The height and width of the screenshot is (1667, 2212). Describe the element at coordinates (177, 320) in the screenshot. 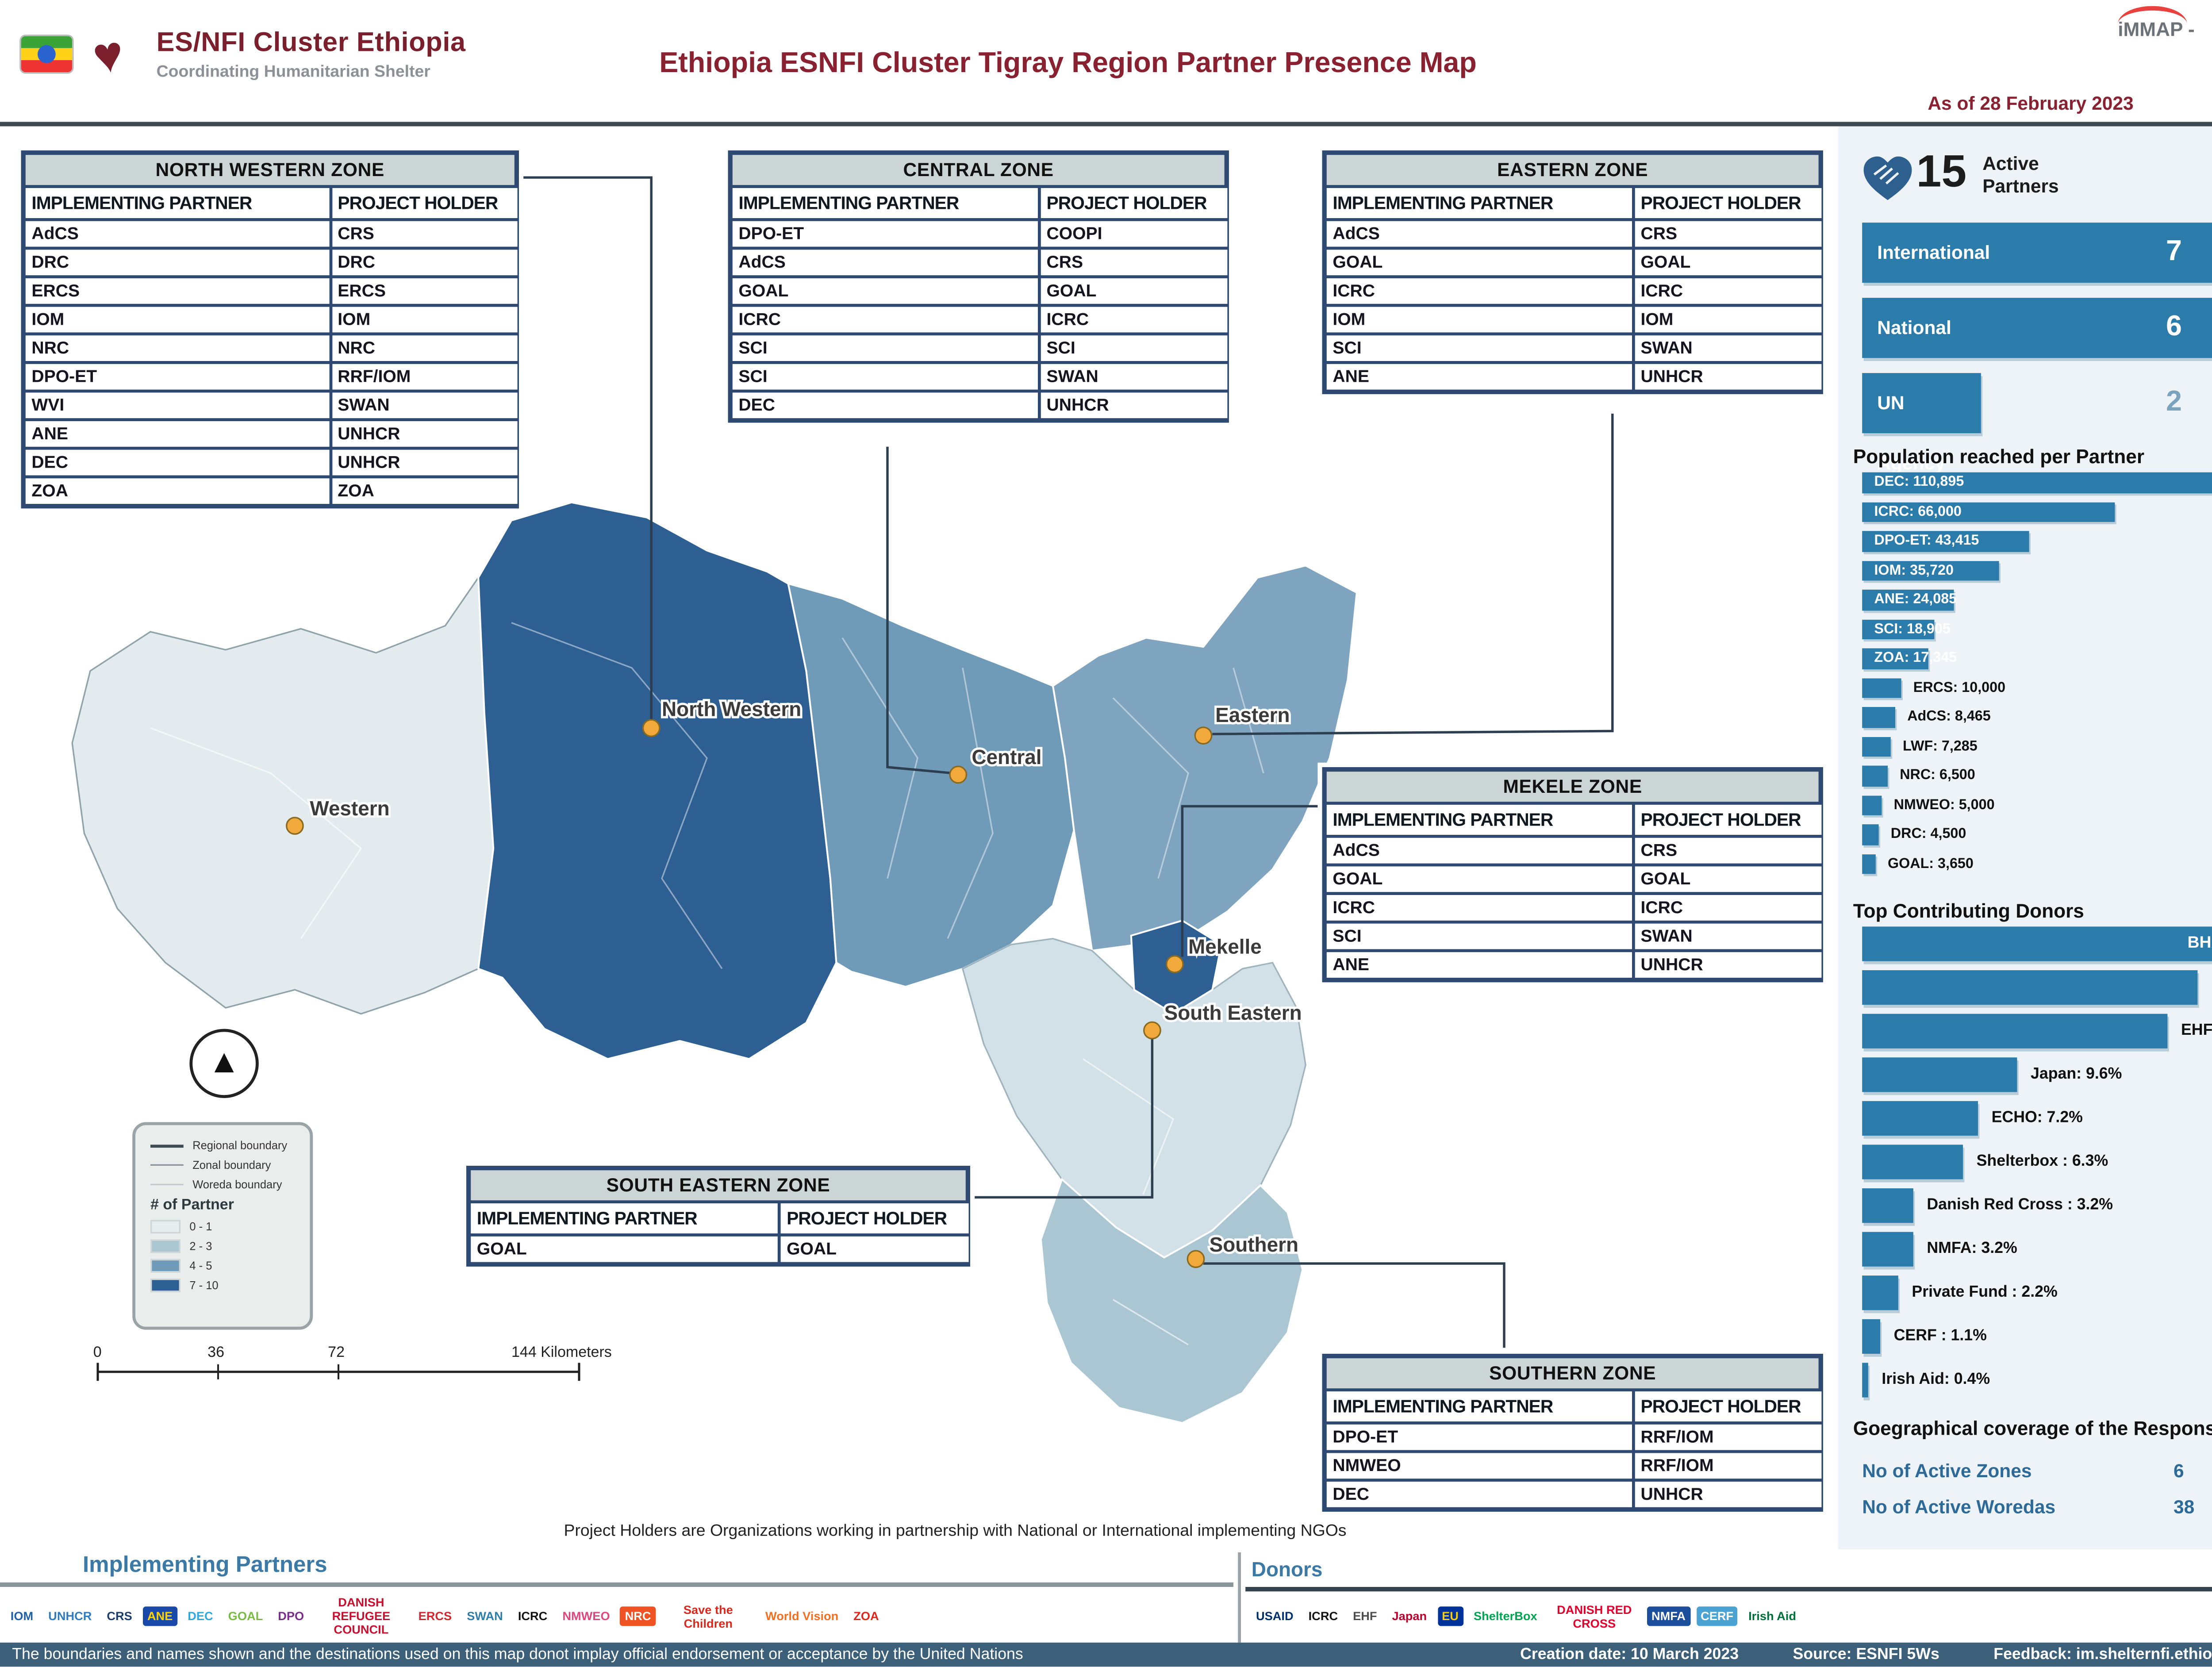

I see `table-cell: IOM` at that location.